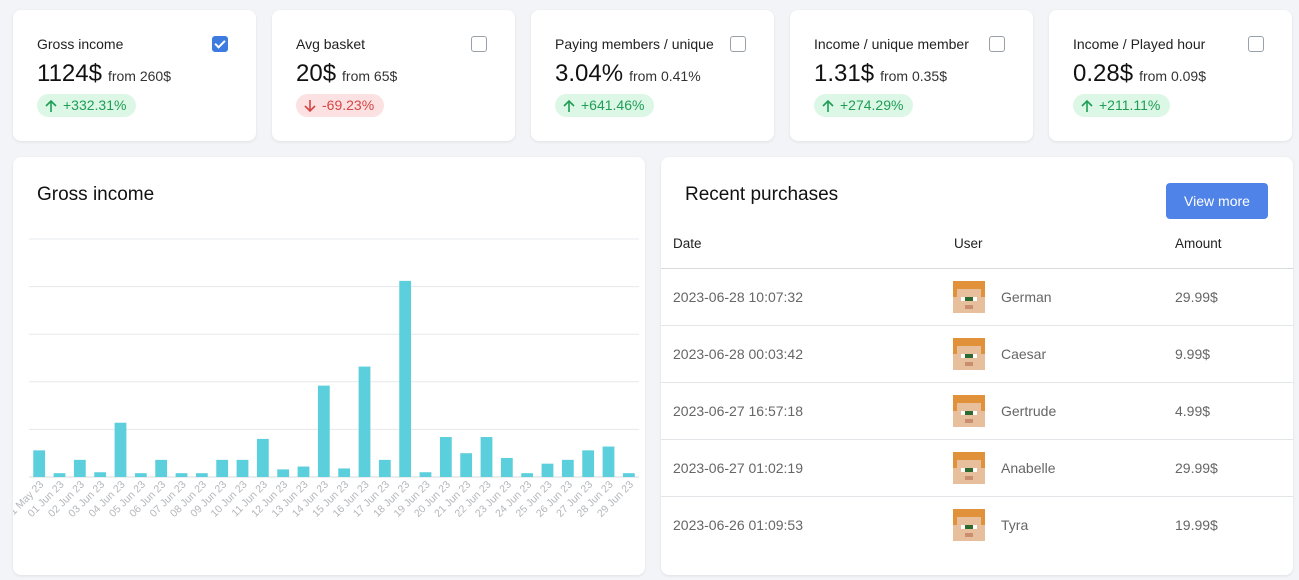  Describe the element at coordinates (1028, 468) in the screenshot. I see `purchase-user: Anabelle` at that location.